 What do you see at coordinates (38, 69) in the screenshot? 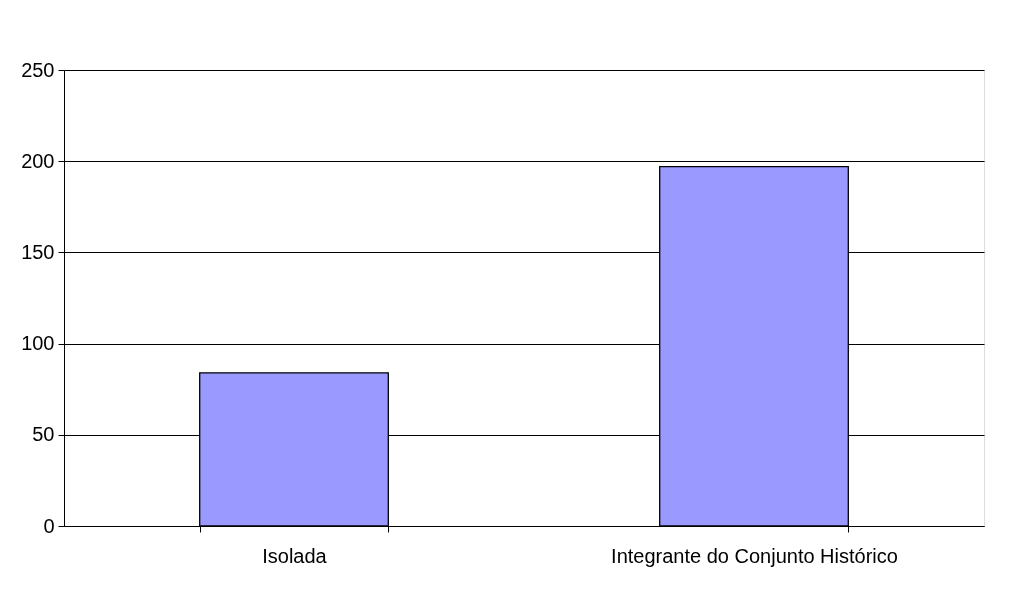
I see `y-tick-label: 250` at bounding box center [38, 69].